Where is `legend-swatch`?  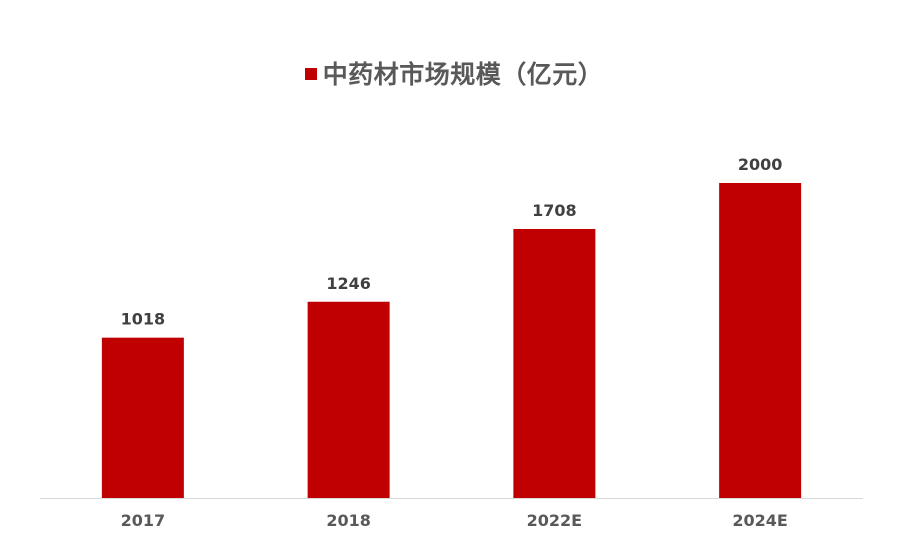 legend-swatch is located at coordinates (310, 74).